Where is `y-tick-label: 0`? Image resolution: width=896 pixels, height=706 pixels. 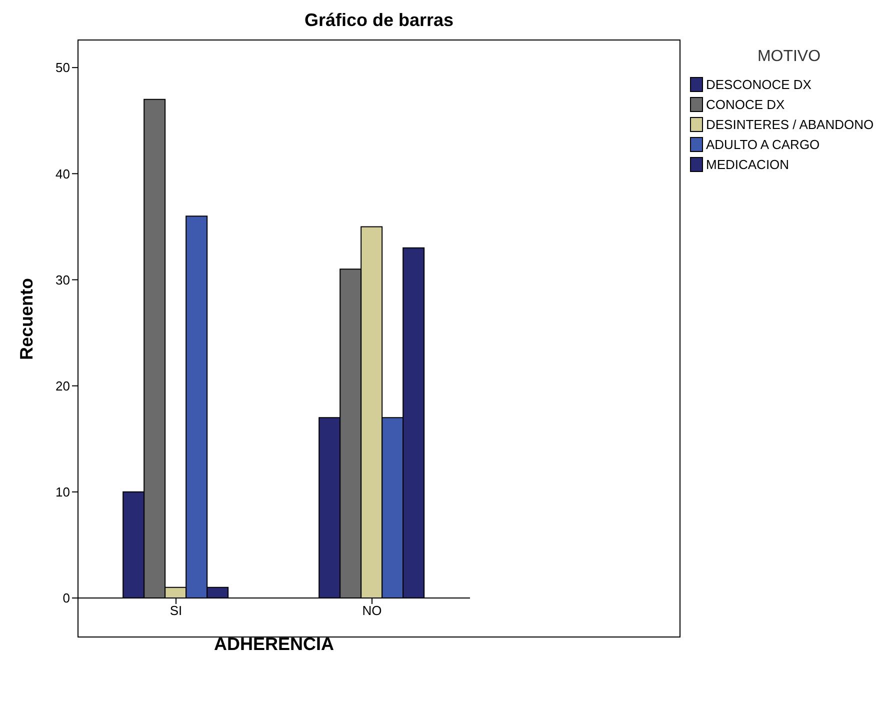 y-tick-label: 0 is located at coordinates (66, 598).